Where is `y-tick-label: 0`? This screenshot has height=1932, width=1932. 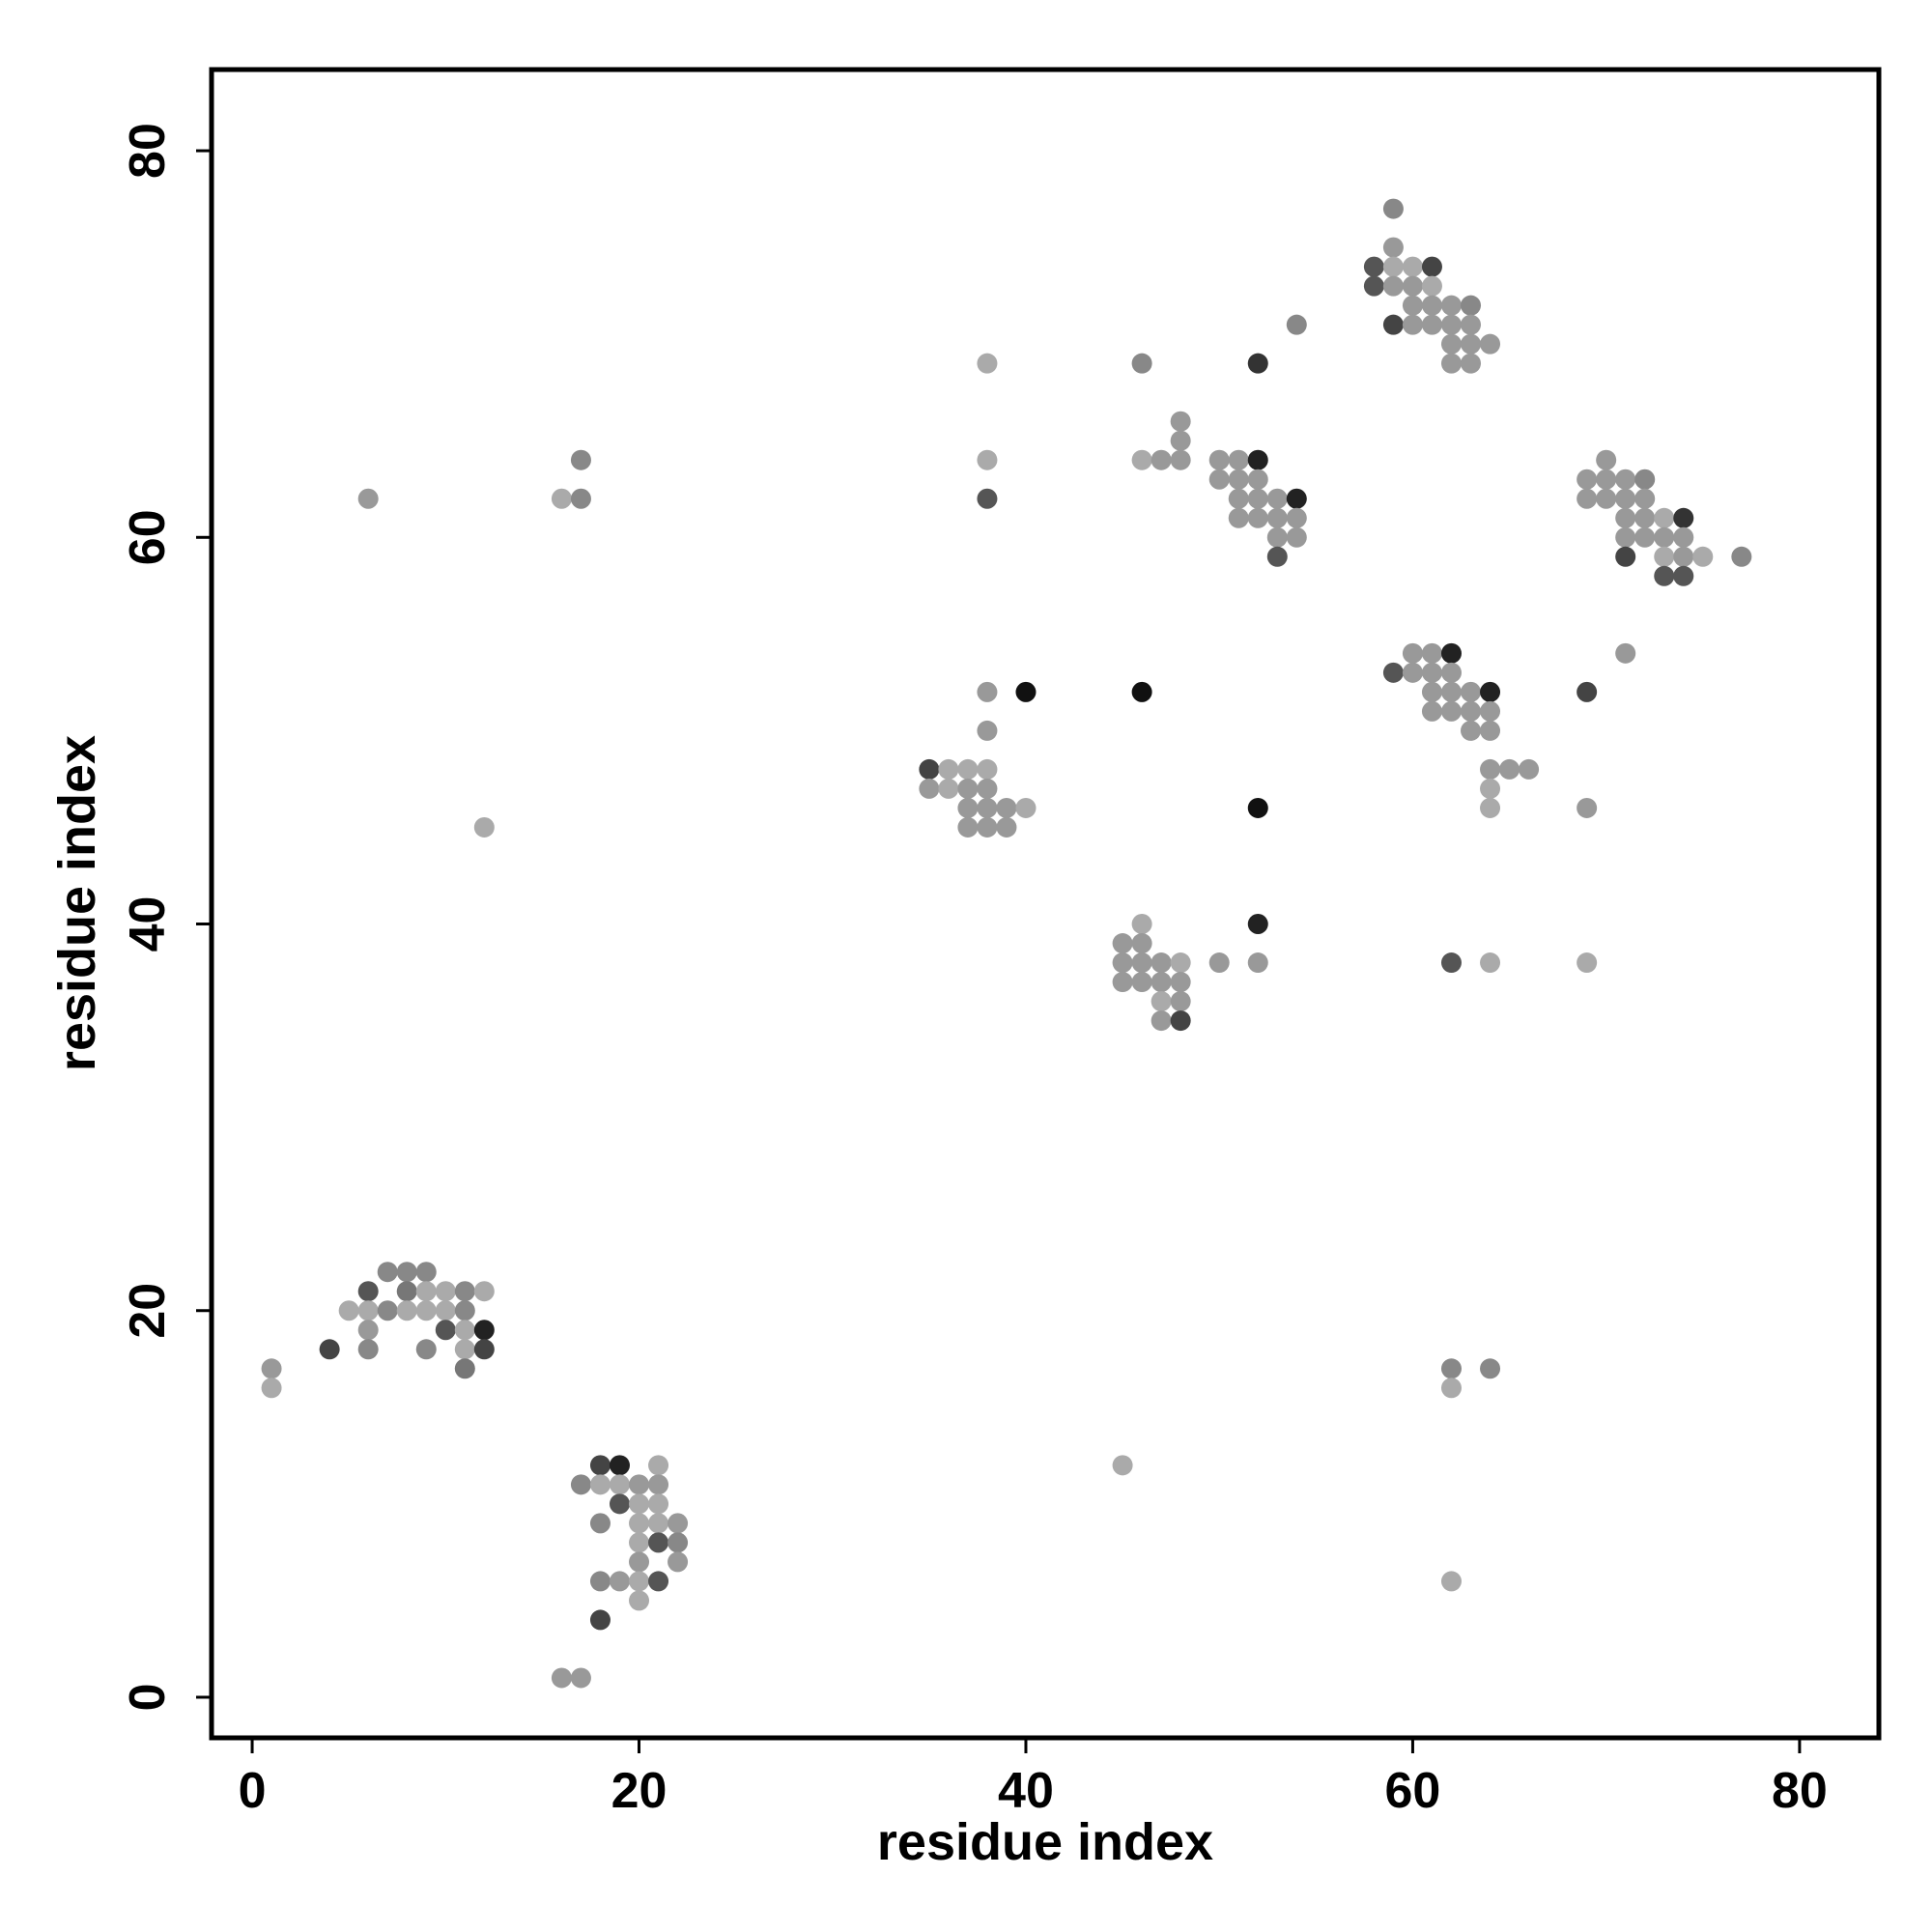
y-tick-label: 0 is located at coordinates (148, 1698).